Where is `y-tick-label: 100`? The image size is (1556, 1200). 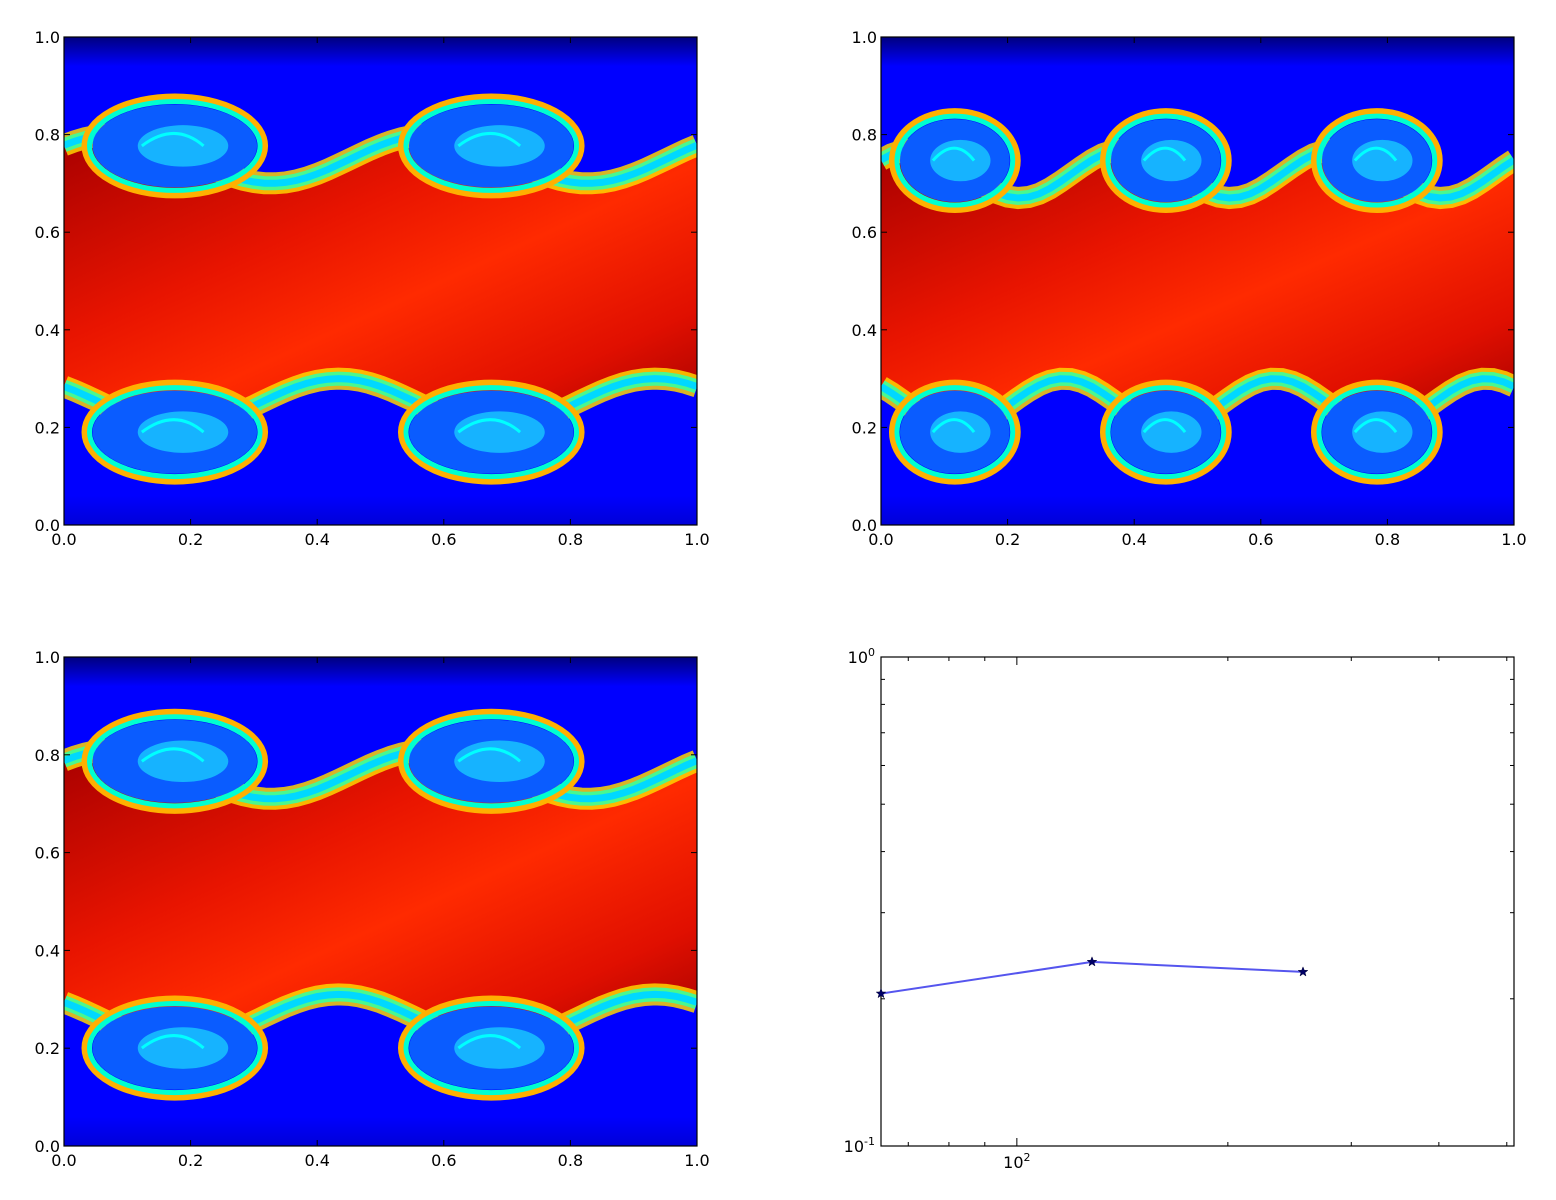
y-tick-label: 100 is located at coordinates (861, 656).